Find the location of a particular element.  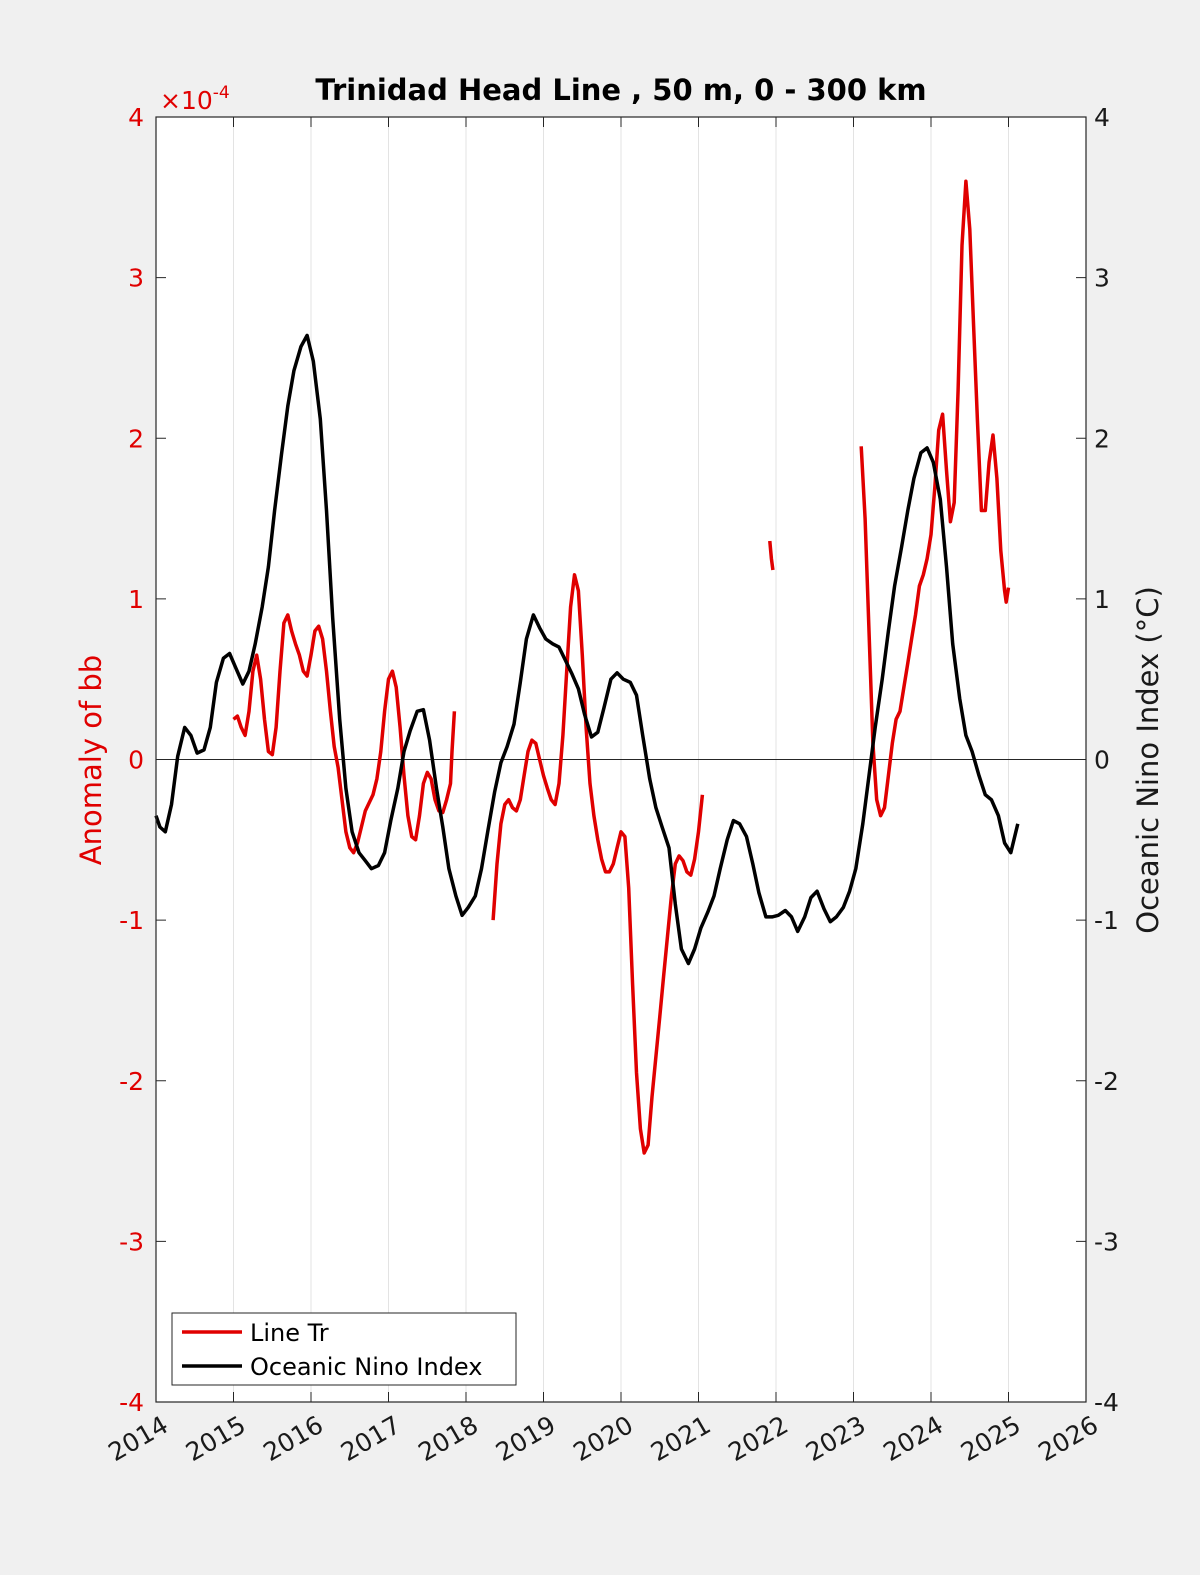

left-tick-label: 0 is located at coordinates (136, 760).